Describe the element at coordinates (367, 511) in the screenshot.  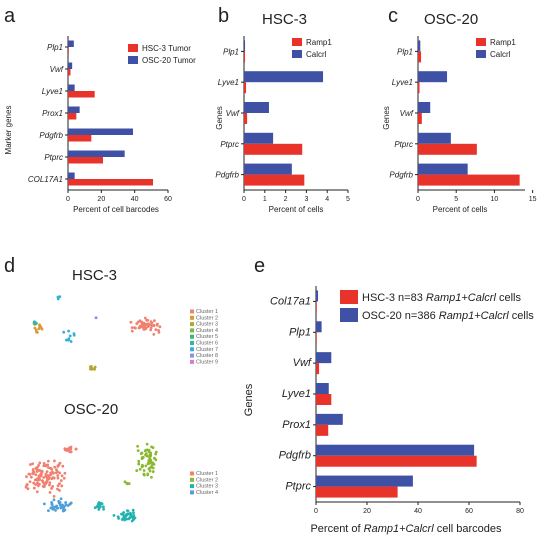
I see `e-x-tick-label: 20` at that location.